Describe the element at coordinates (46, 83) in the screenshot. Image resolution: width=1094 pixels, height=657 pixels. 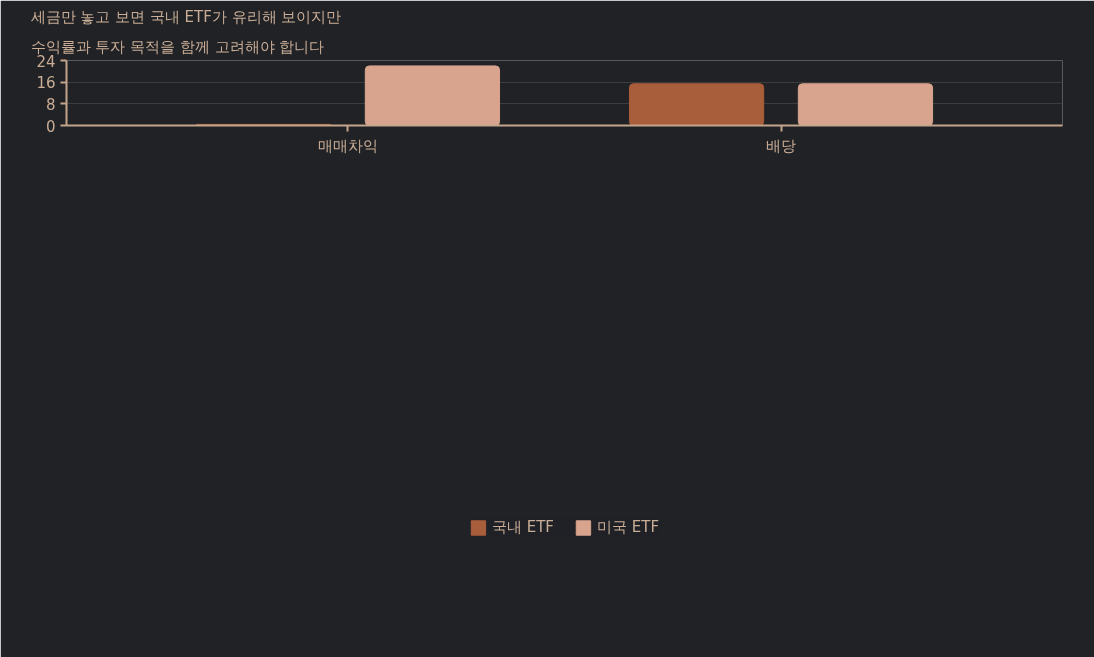
I see `y-tick-label: 16` at that location.